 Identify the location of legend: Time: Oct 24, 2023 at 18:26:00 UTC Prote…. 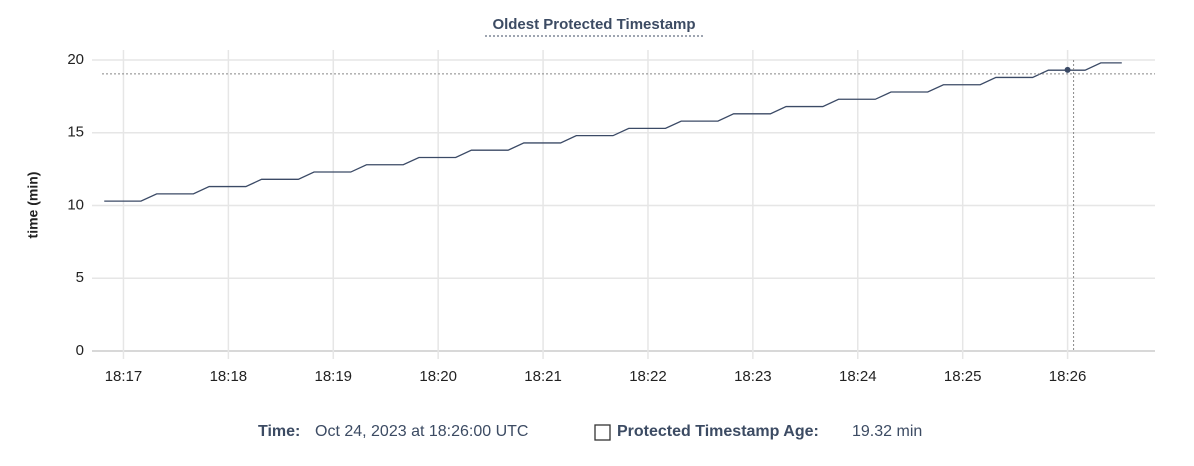
(590, 432).